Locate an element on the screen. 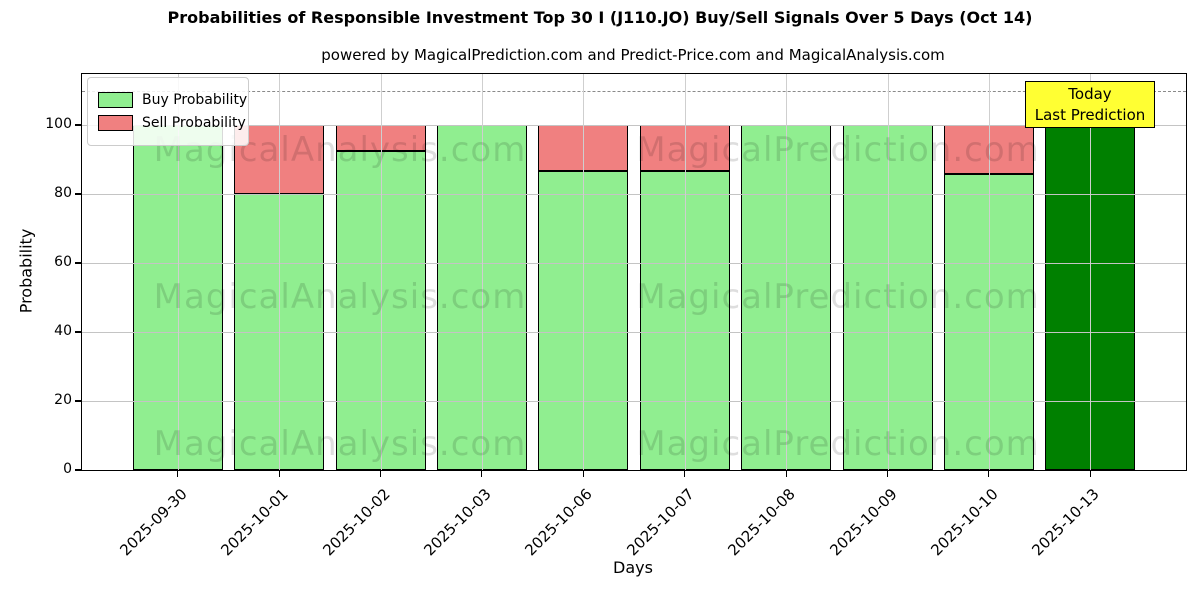 This screenshot has height=600, width=1200. y-axis-tick-label: 20 is located at coordinates (63, 400).